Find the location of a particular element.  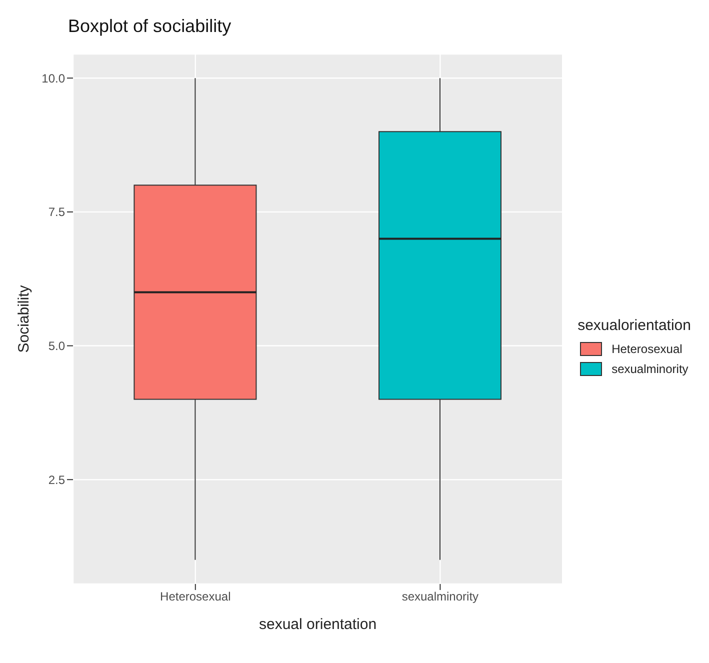

y-tick-label: 5.0 is located at coordinates (57, 346).